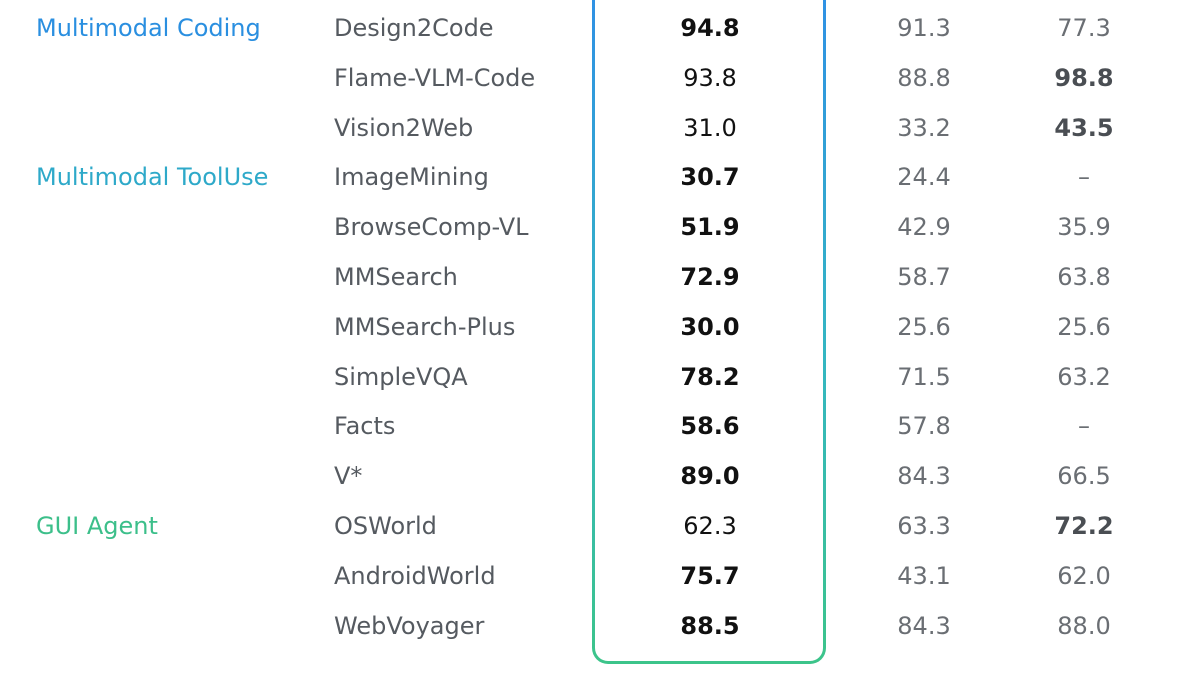 Image resolution: width=1200 pixels, height=675 pixels. What do you see at coordinates (924, 227) in the screenshot?
I see `value-model-2: 42.9` at bounding box center [924, 227].